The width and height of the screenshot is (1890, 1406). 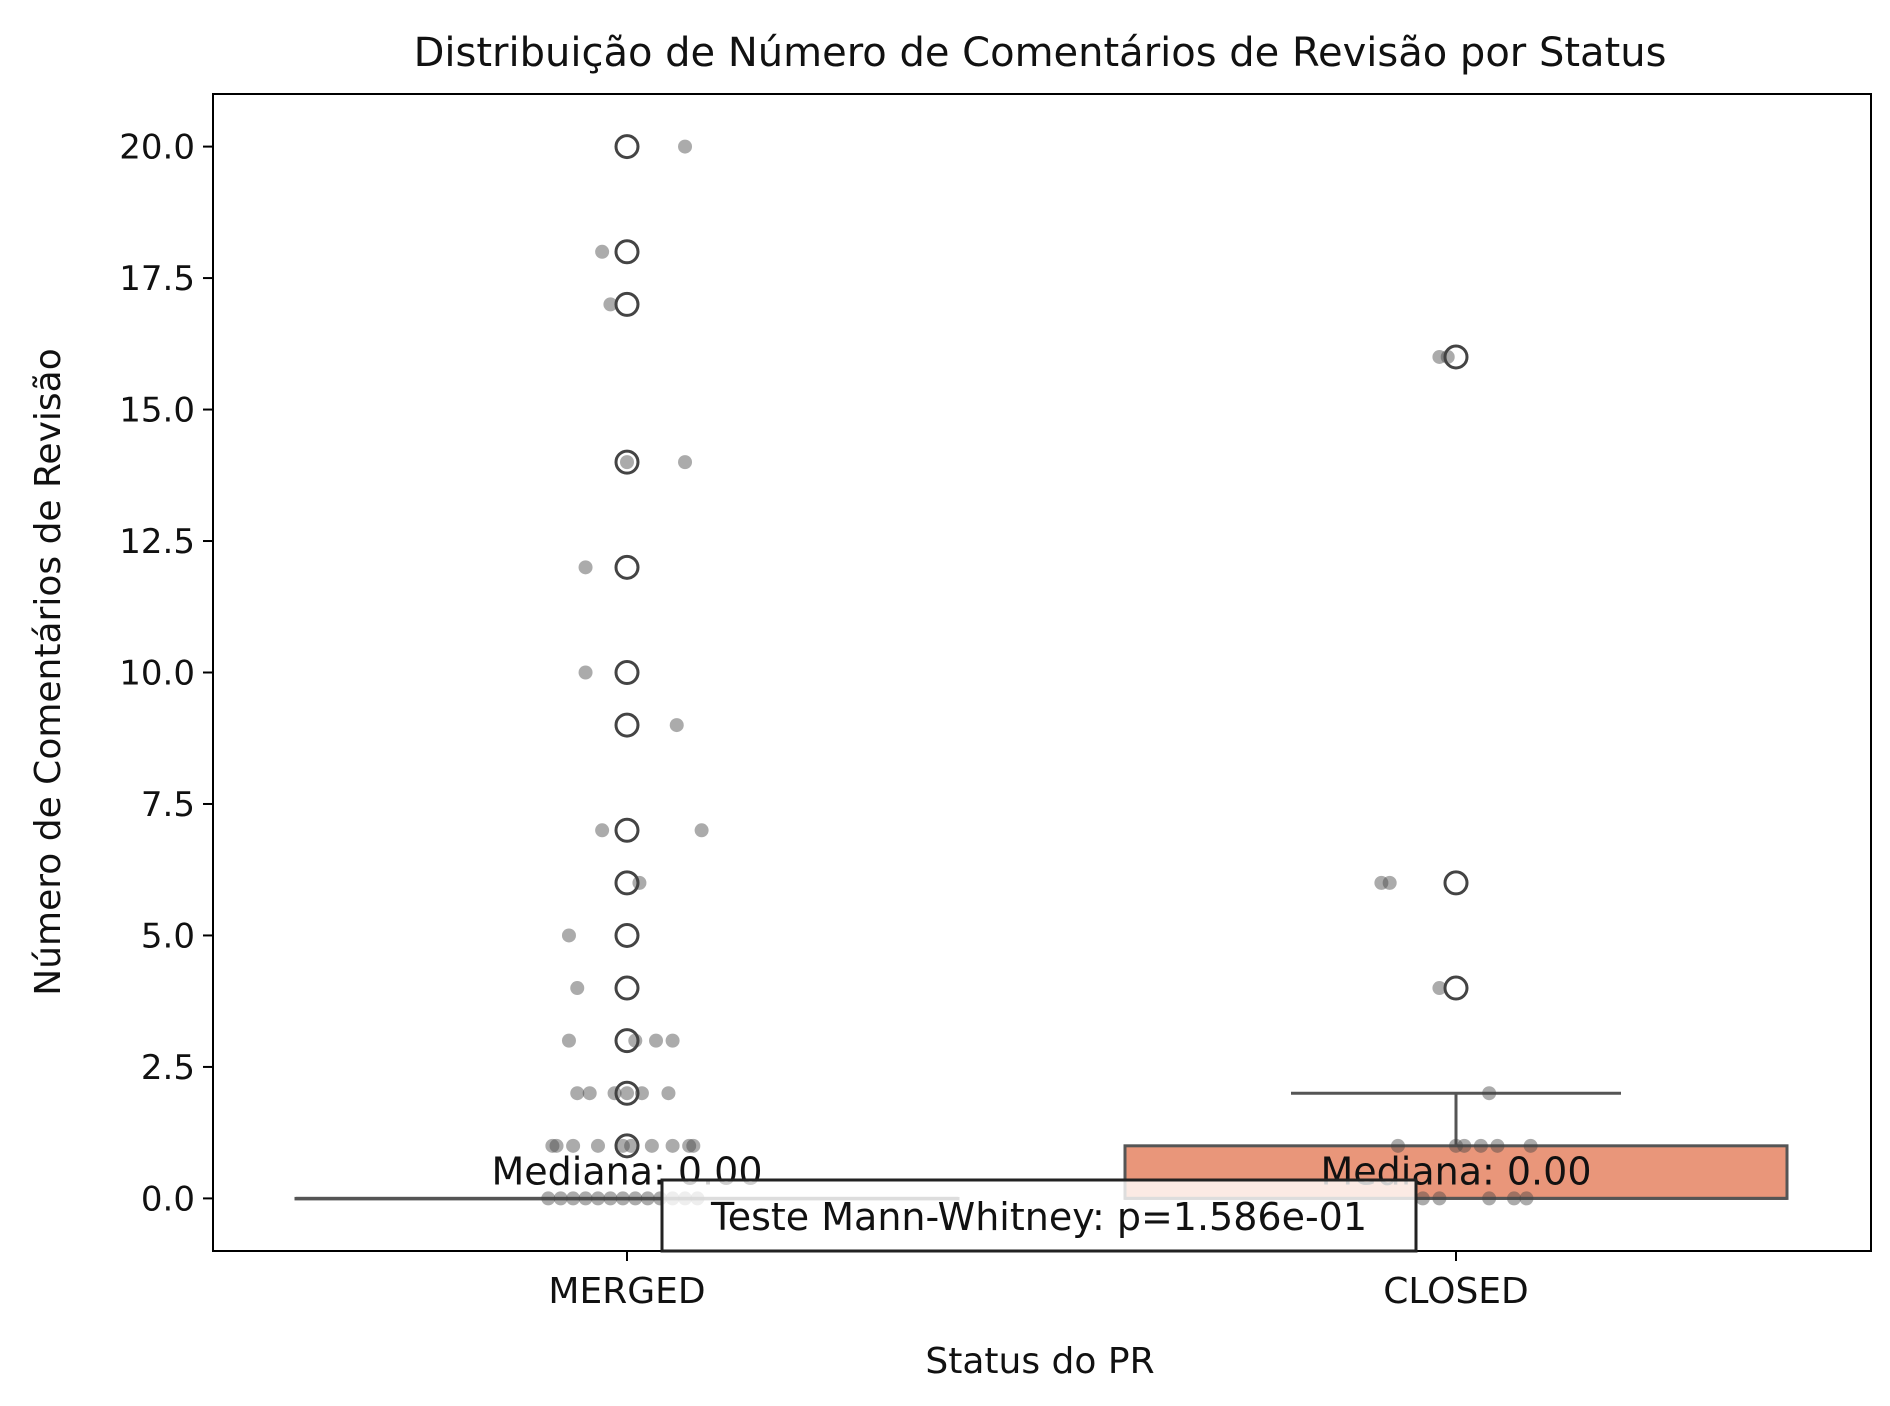 What do you see at coordinates (168, 805) in the screenshot?
I see `y-tick-label: 7.5` at bounding box center [168, 805].